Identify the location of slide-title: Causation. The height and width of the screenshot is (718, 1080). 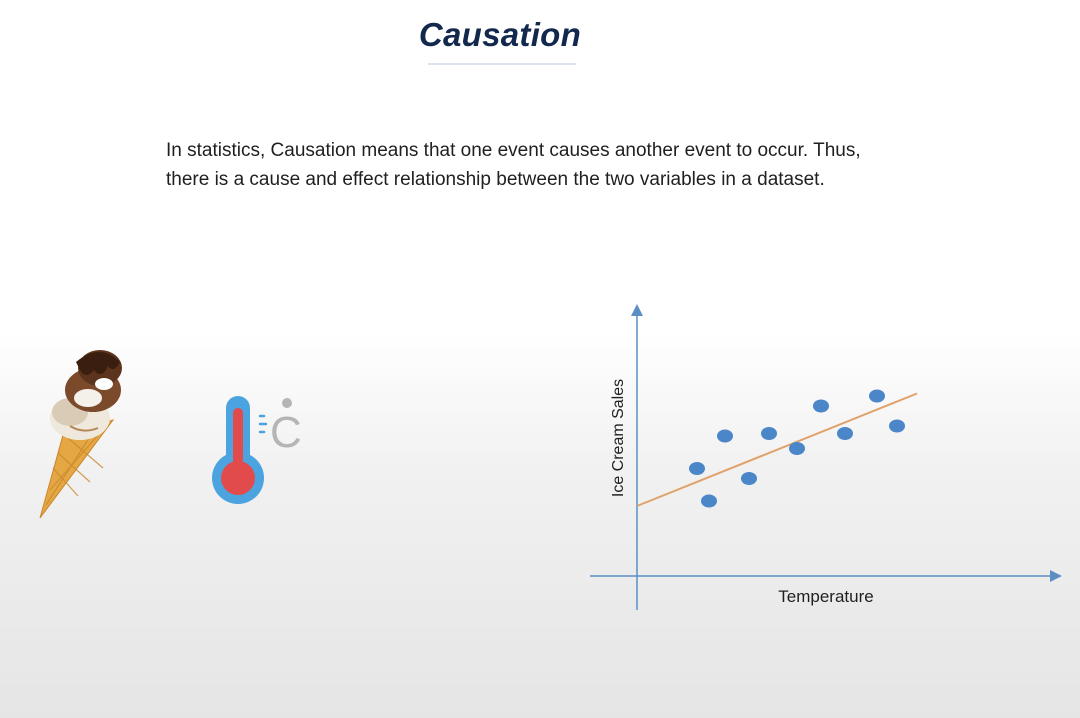
(500, 34).